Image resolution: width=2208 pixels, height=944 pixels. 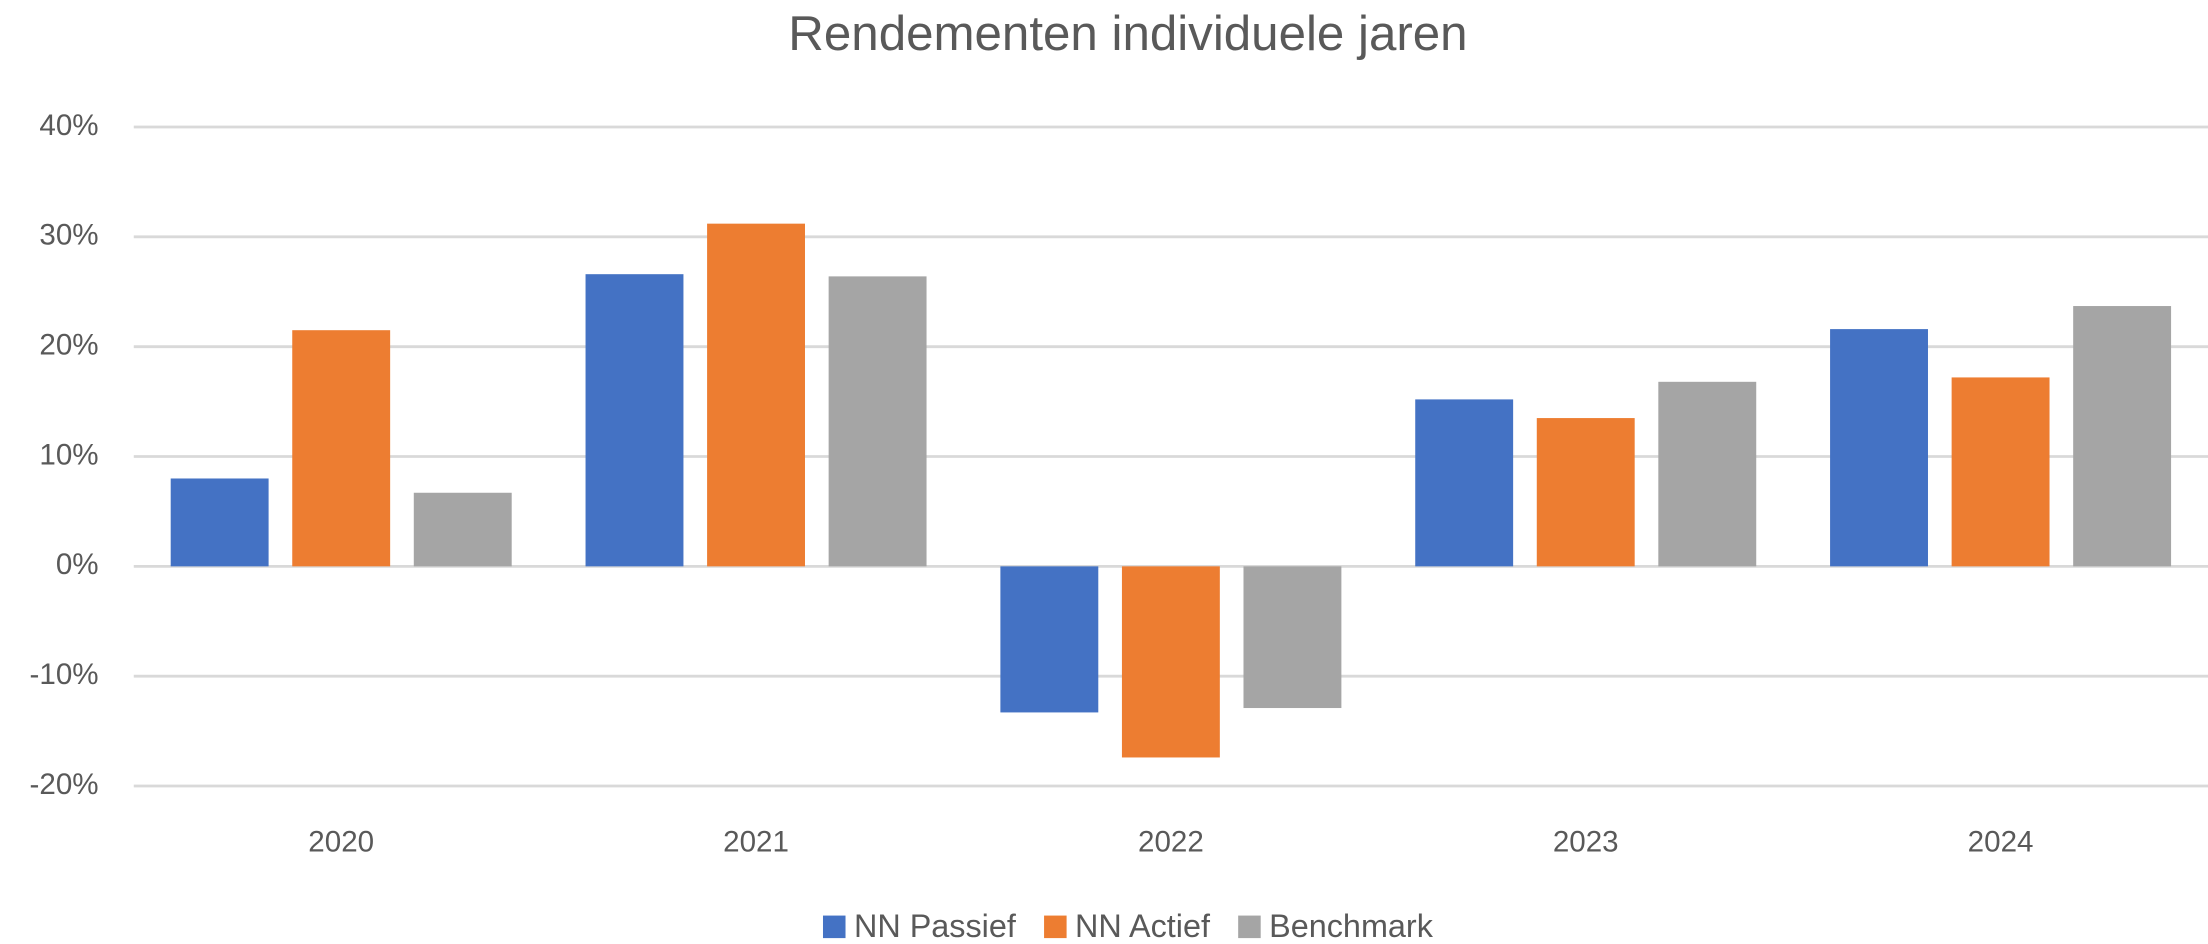 I want to click on legend-label: Benchmark, so click(x=1351, y=926).